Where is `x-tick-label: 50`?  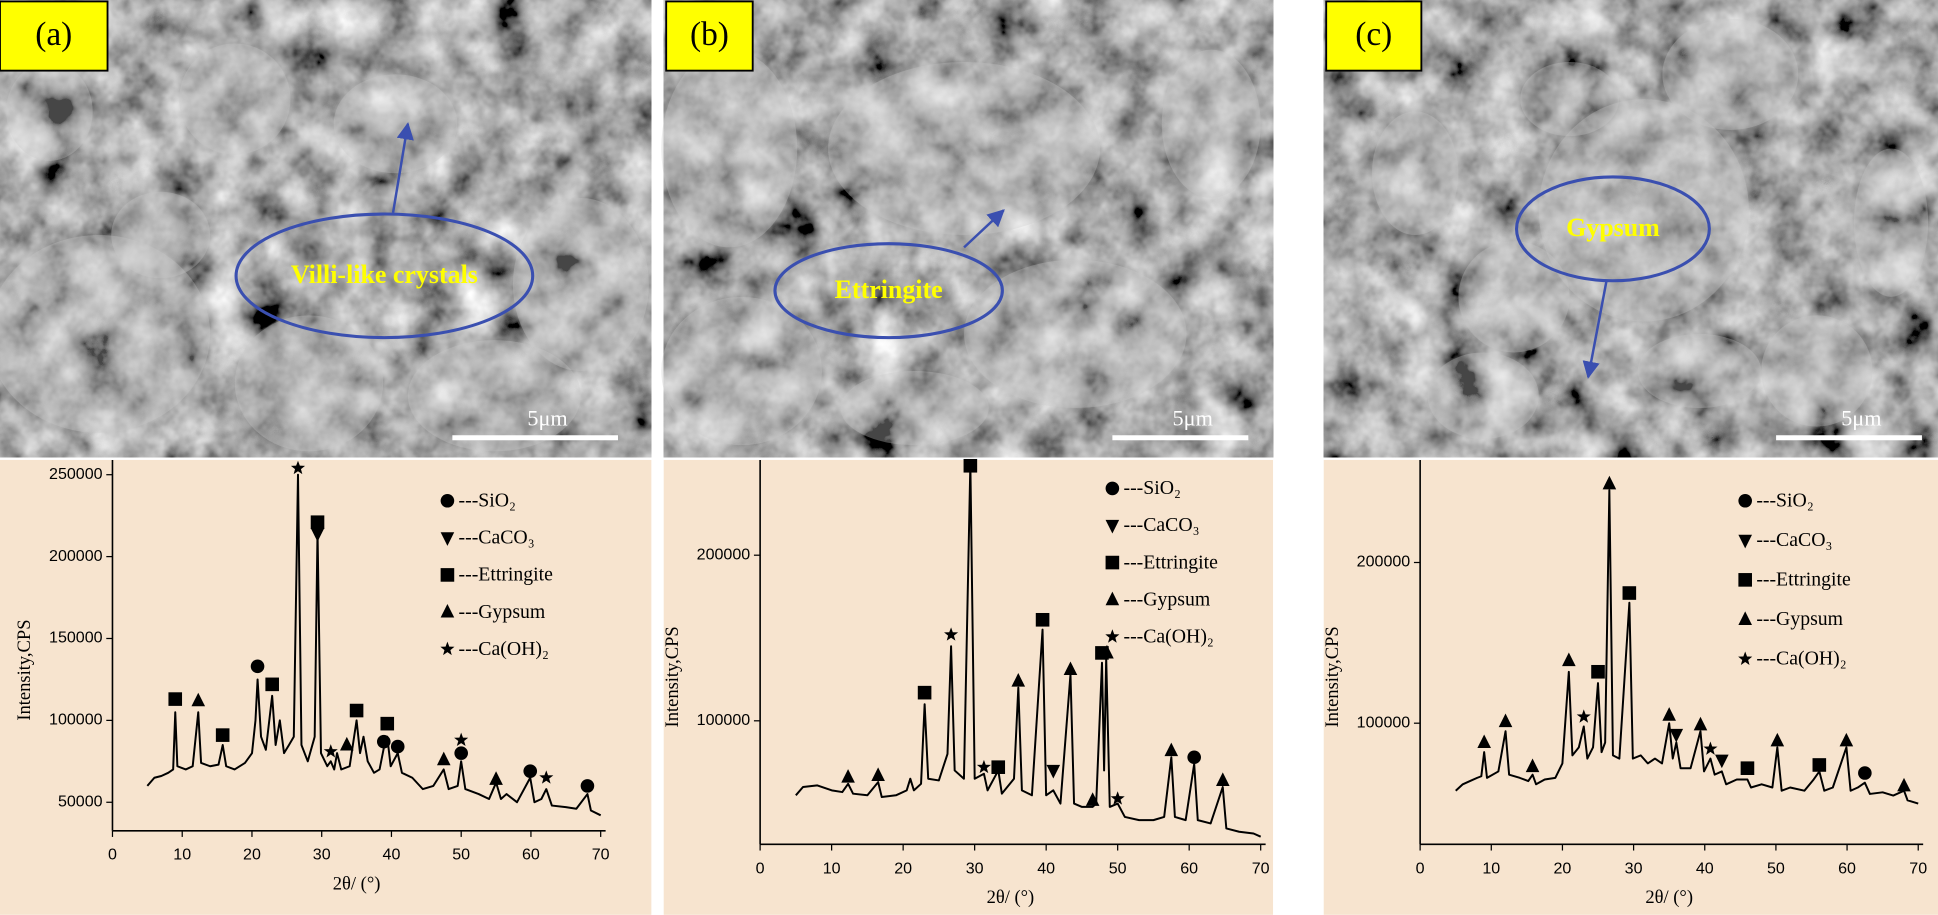
x-tick-label: 50 is located at coordinates (1118, 868).